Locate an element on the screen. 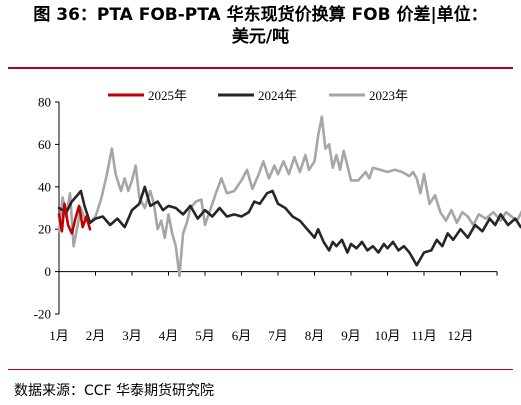 The height and width of the screenshot is (405, 521). chart-title: 图 36：PTA FOB-PTA 华东现货价换算 FOB 价差|单位： 美元/吨 is located at coordinates (260, 26).